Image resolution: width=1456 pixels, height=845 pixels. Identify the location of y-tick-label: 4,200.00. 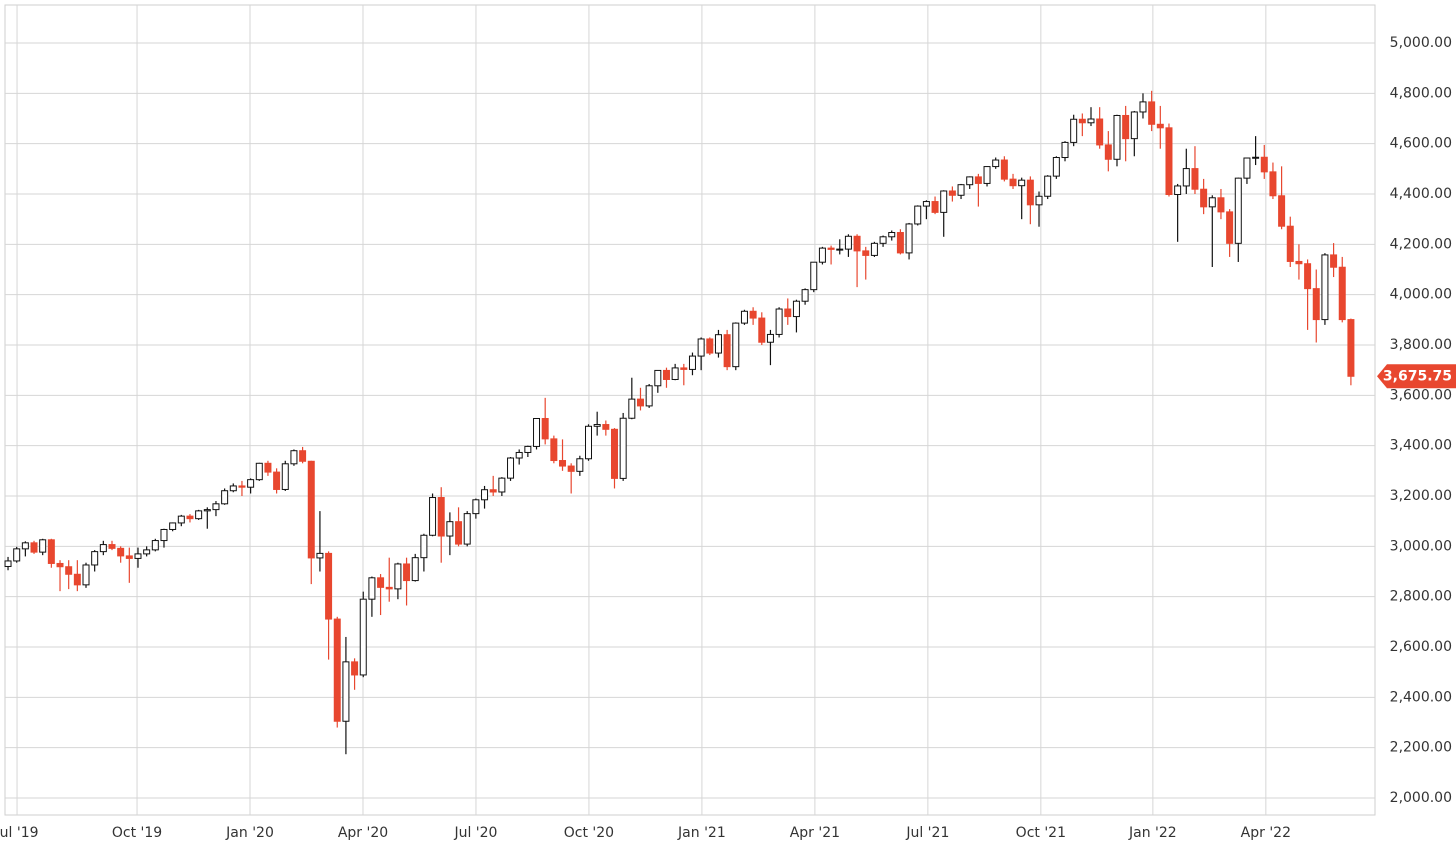
(1421, 244).